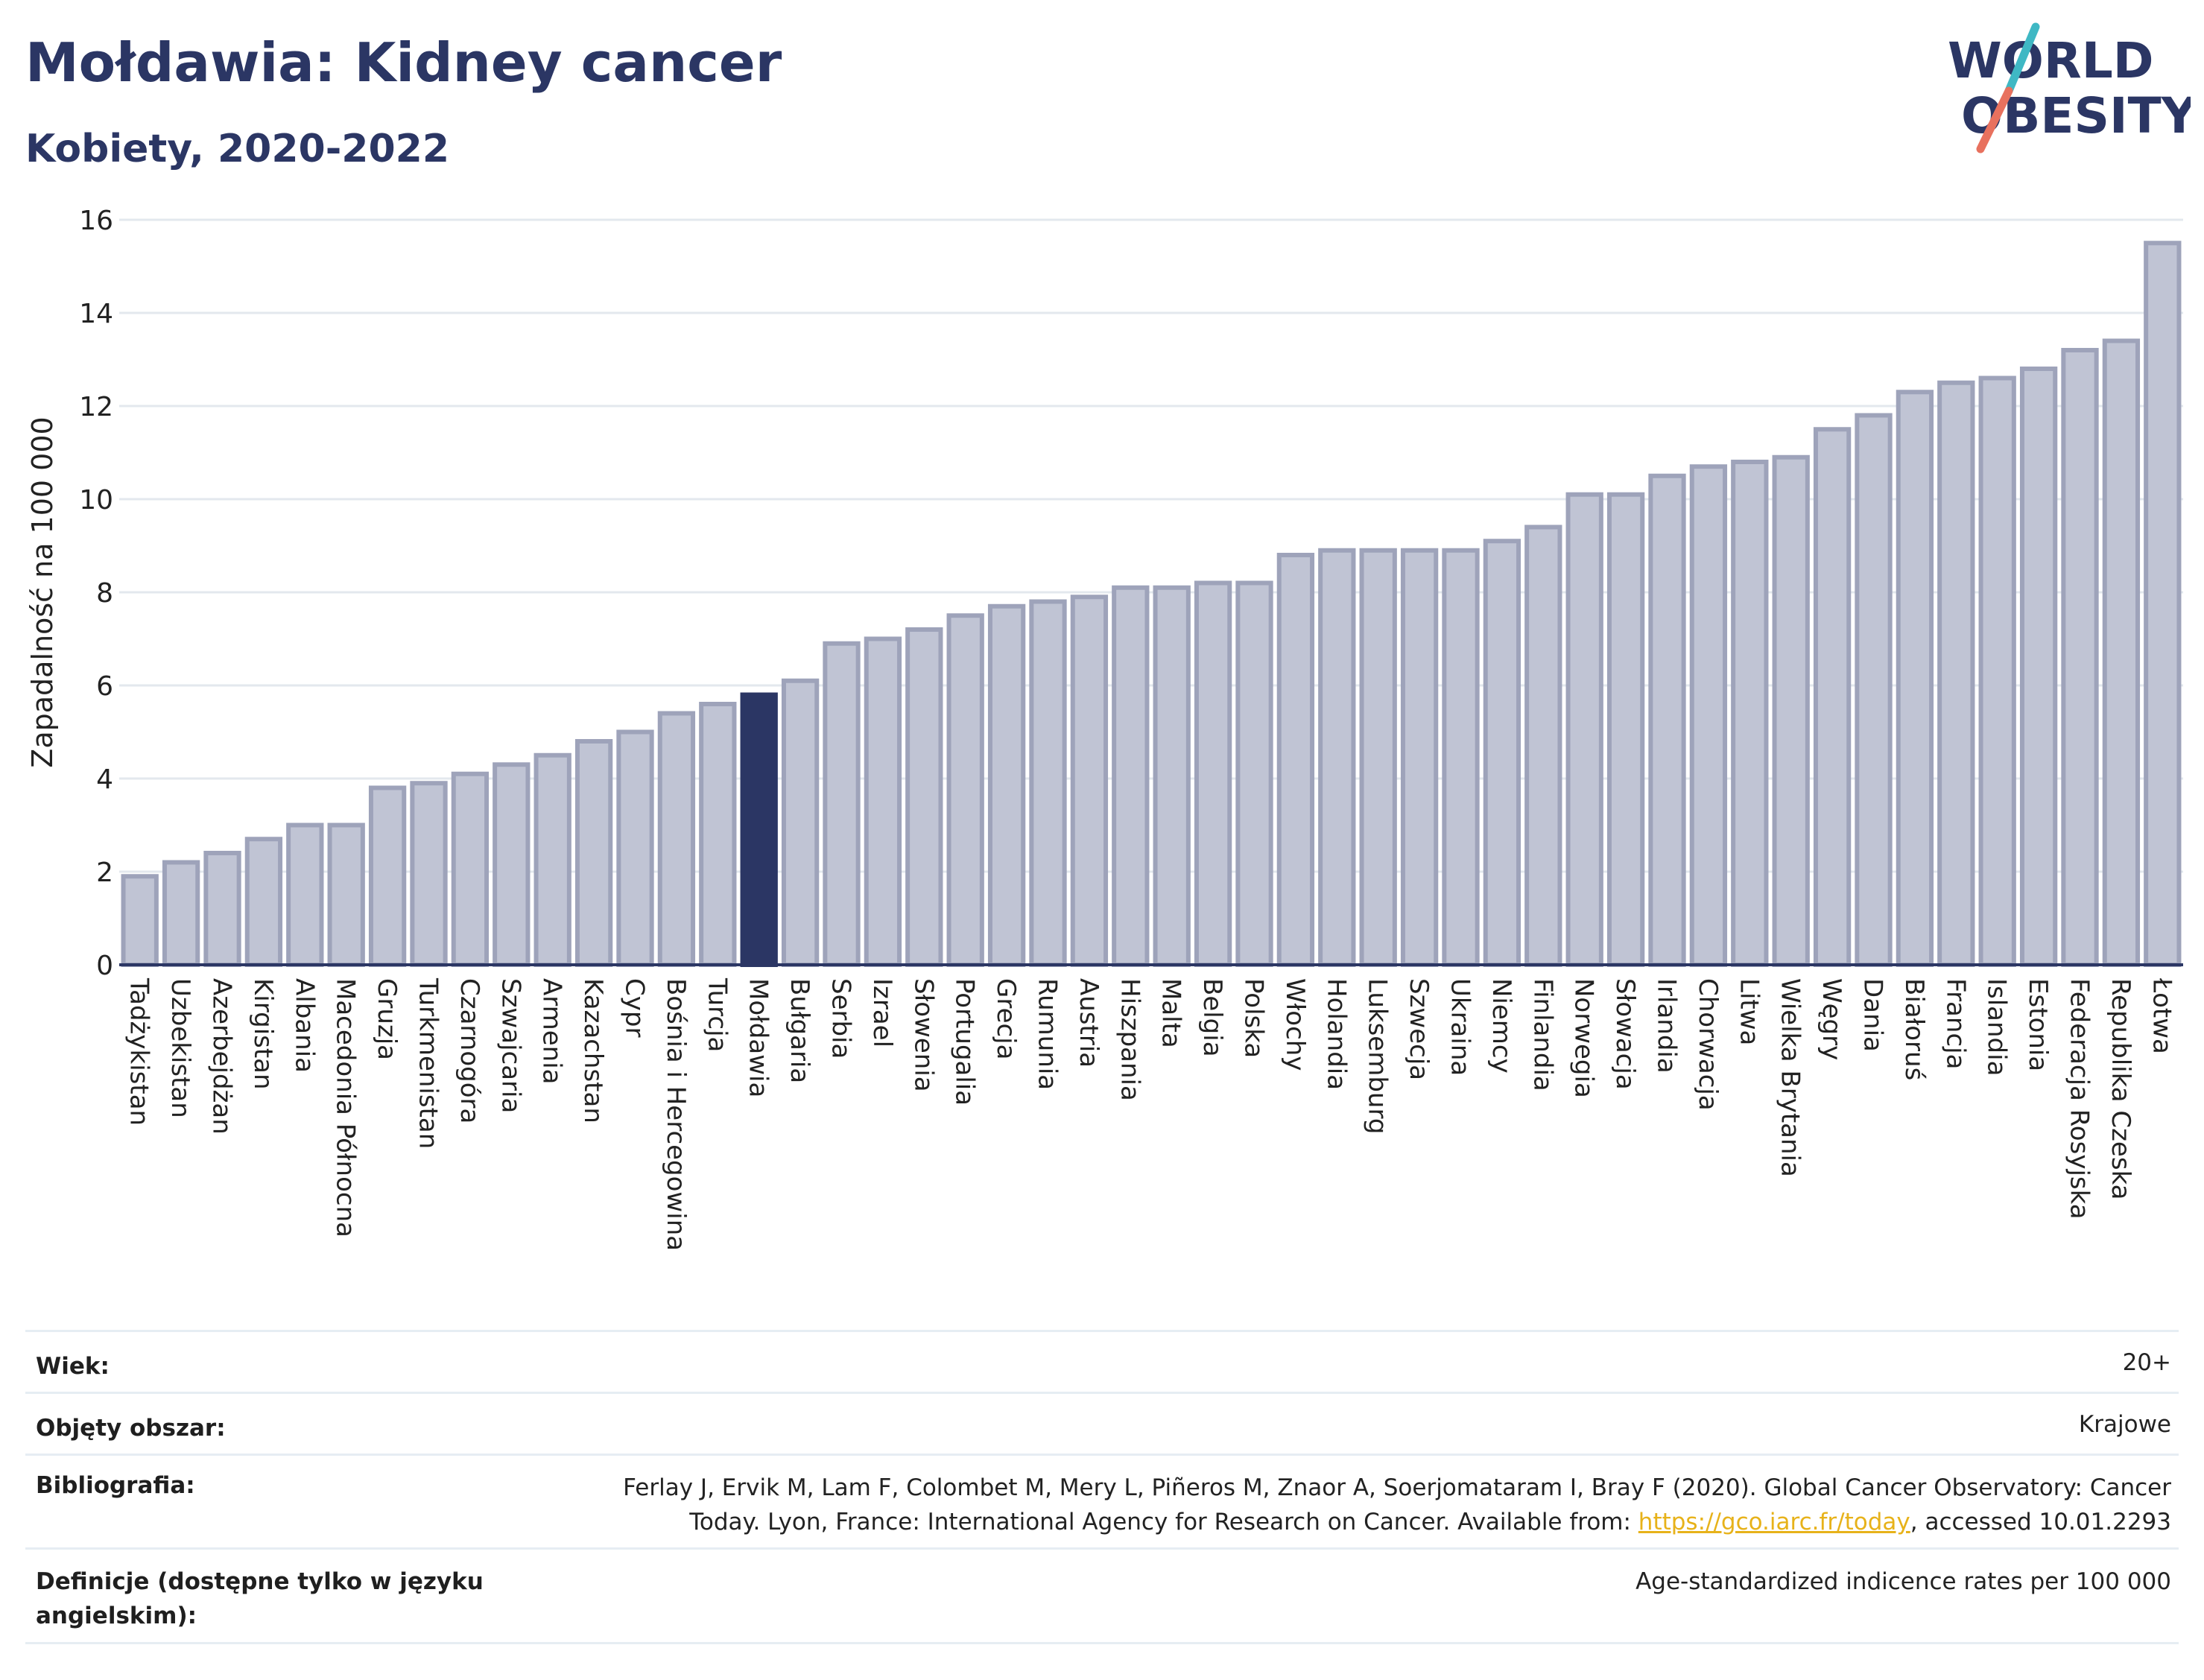  What do you see at coordinates (1102, 1361) in the screenshot?
I see `info-row-age: Wiek: 20+` at bounding box center [1102, 1361].